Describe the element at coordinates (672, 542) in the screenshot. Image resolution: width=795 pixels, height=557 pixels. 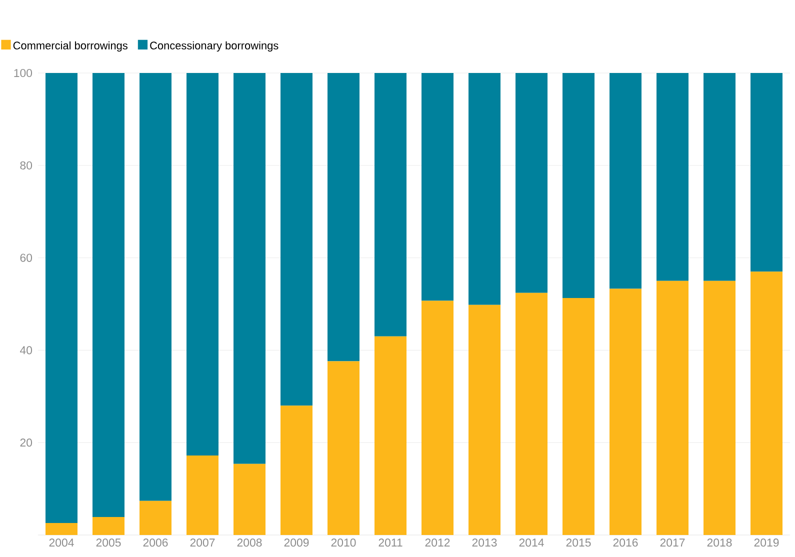
I see `x-tick-label: 2017` at that location.